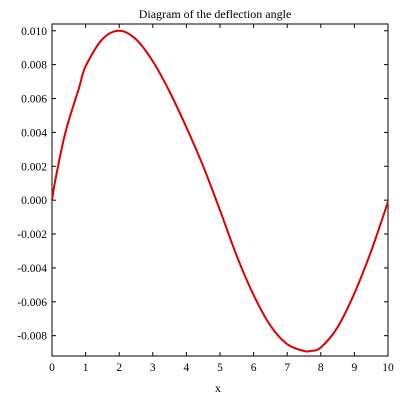 This screenshot has width=400, height=405. What do you see at coordinates (220, 368) in the screenshot?
I see `x-tick-label-5: 5` at bounding box center [220, 368].